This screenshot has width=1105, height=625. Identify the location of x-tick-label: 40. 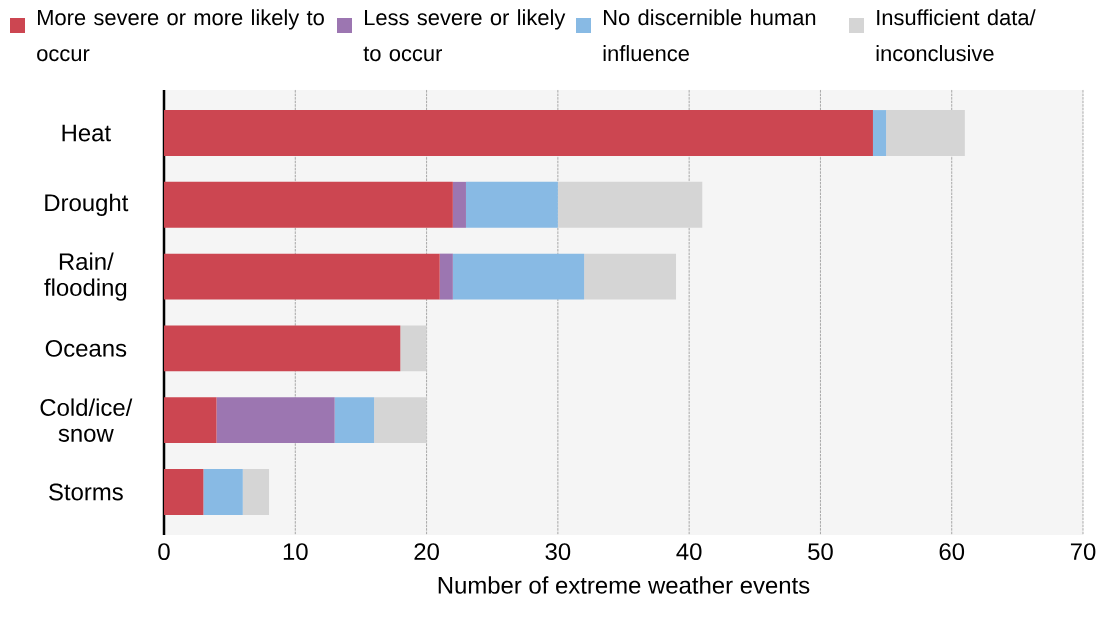
(689, 552).